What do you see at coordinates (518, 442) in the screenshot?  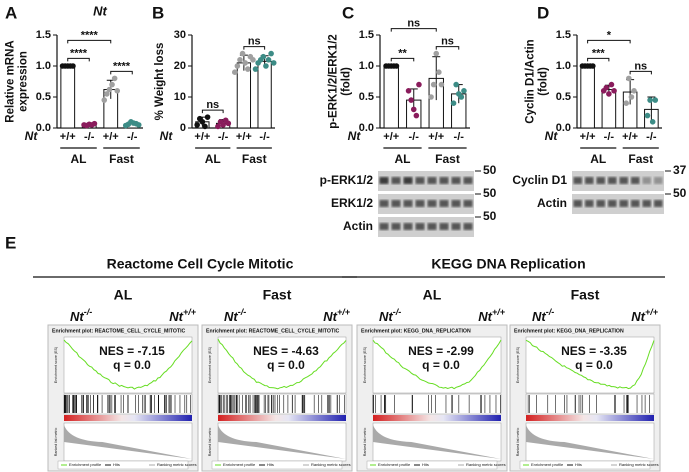 I see `metric-axis-label: Ranked list metric` at bounding box center [518, 442].